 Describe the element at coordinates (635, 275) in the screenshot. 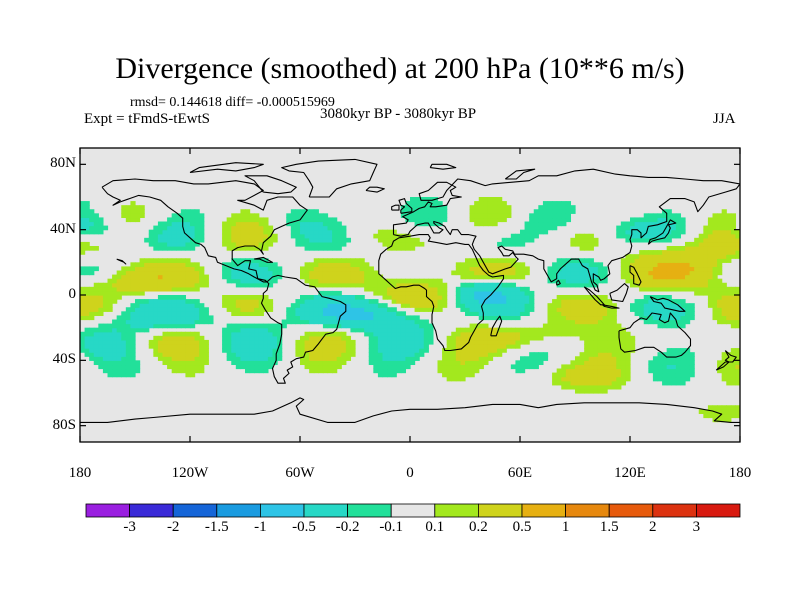

I see `coastline-philippines` at that location.